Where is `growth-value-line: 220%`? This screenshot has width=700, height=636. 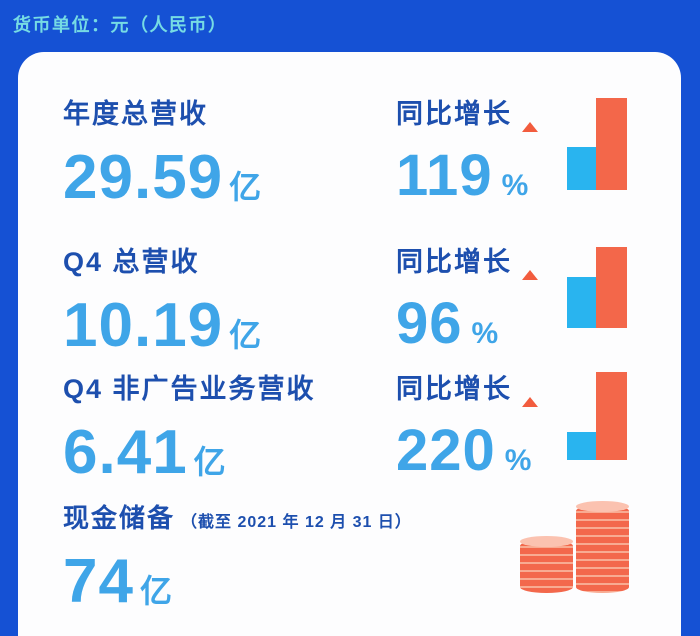 growth-value-line: 220% is located at coordinates (467, 450).